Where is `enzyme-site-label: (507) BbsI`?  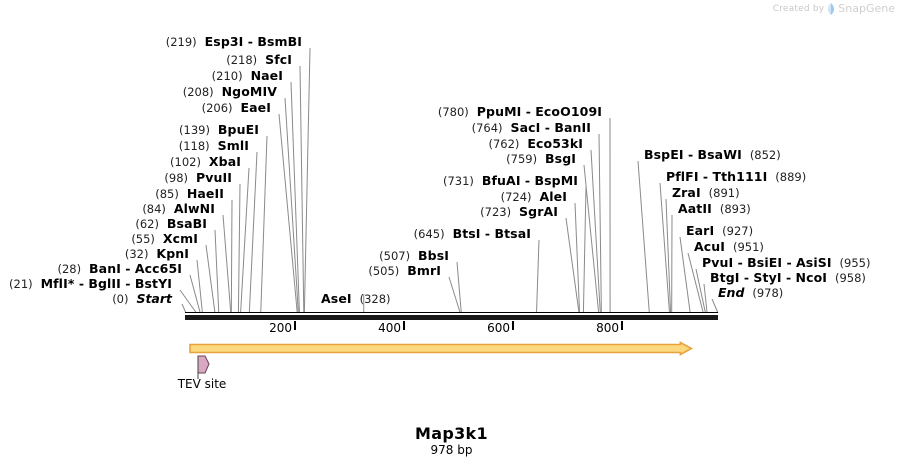 enzyme-site-label: (507) BbsI is located at coordinates (414, 256).